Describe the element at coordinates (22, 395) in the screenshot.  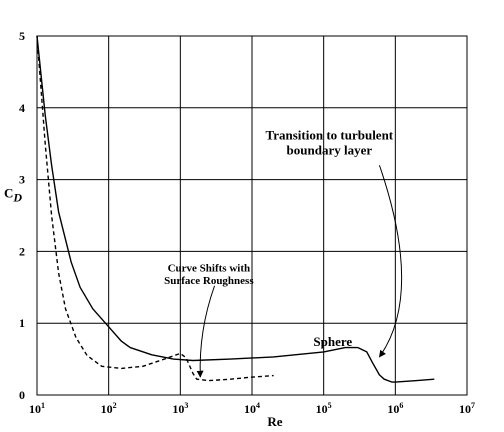
I see `y-tick-label: 0` at that location.